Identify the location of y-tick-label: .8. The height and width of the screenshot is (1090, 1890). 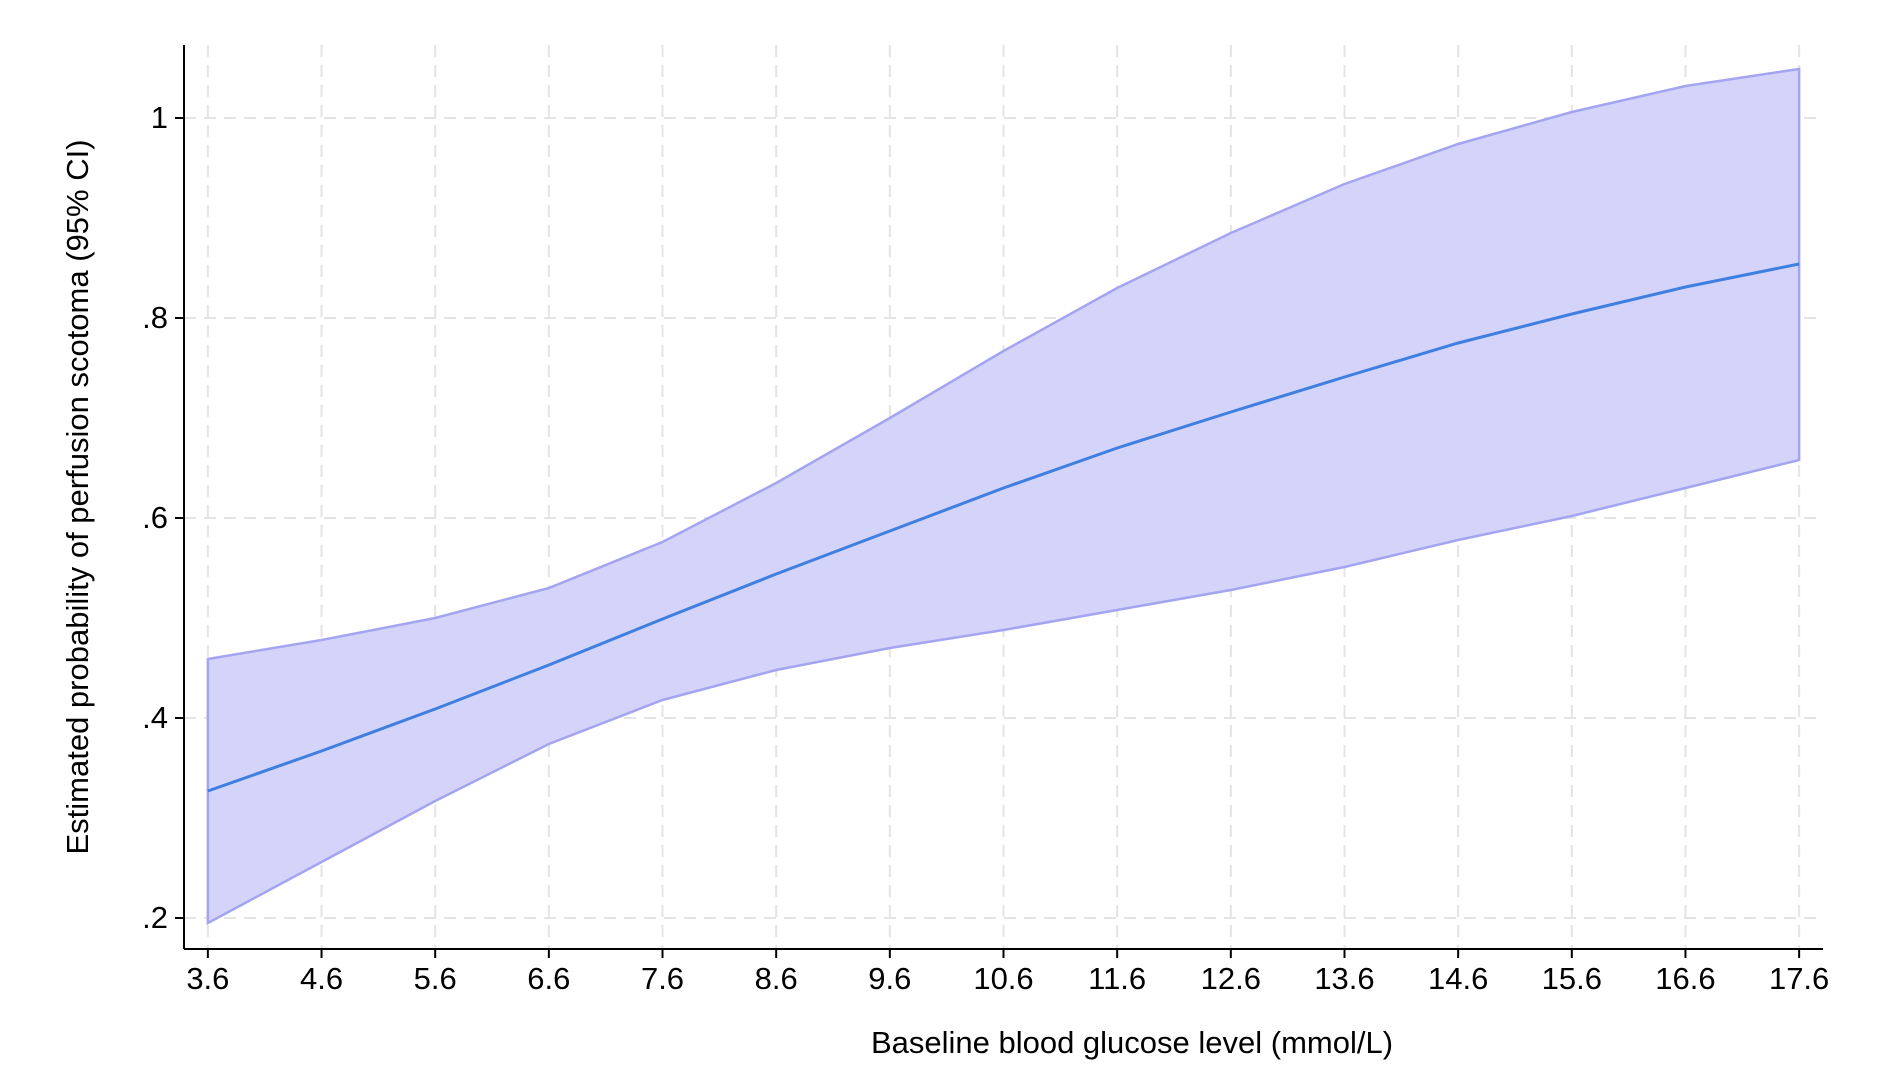
(155, 317).